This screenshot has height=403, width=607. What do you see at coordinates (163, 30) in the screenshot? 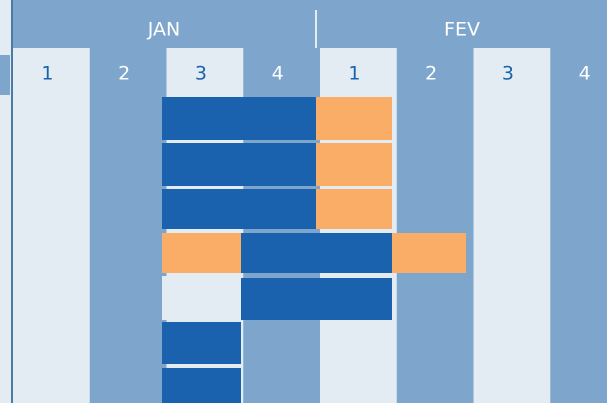
I see `month-label: JAN` at bounding box center [163, 30].